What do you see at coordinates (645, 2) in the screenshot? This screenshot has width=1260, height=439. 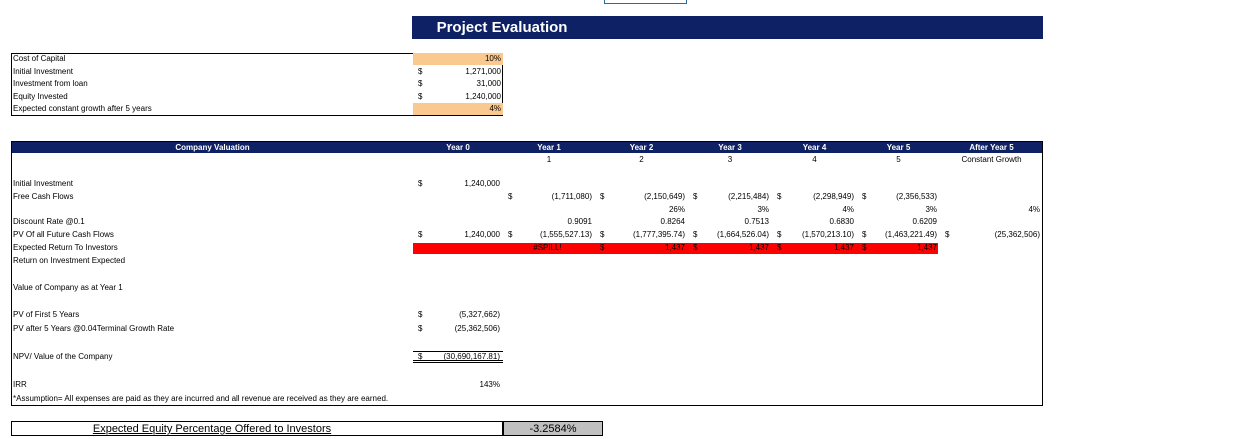 I see `selection-box` at bounding box center [645, 2].